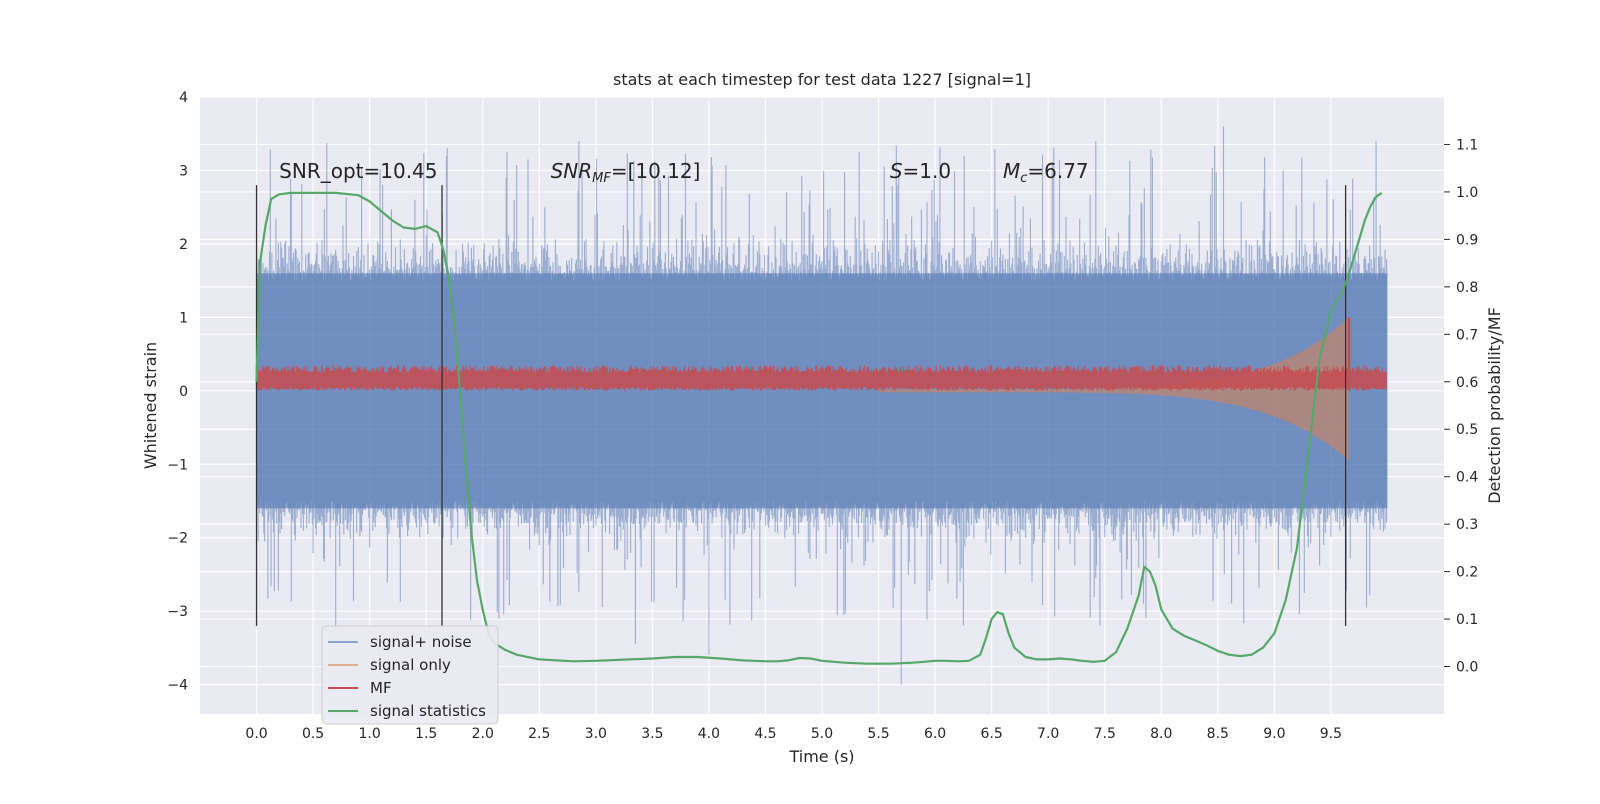  I want to click on y-tick-label: 1, so click(183, 318).